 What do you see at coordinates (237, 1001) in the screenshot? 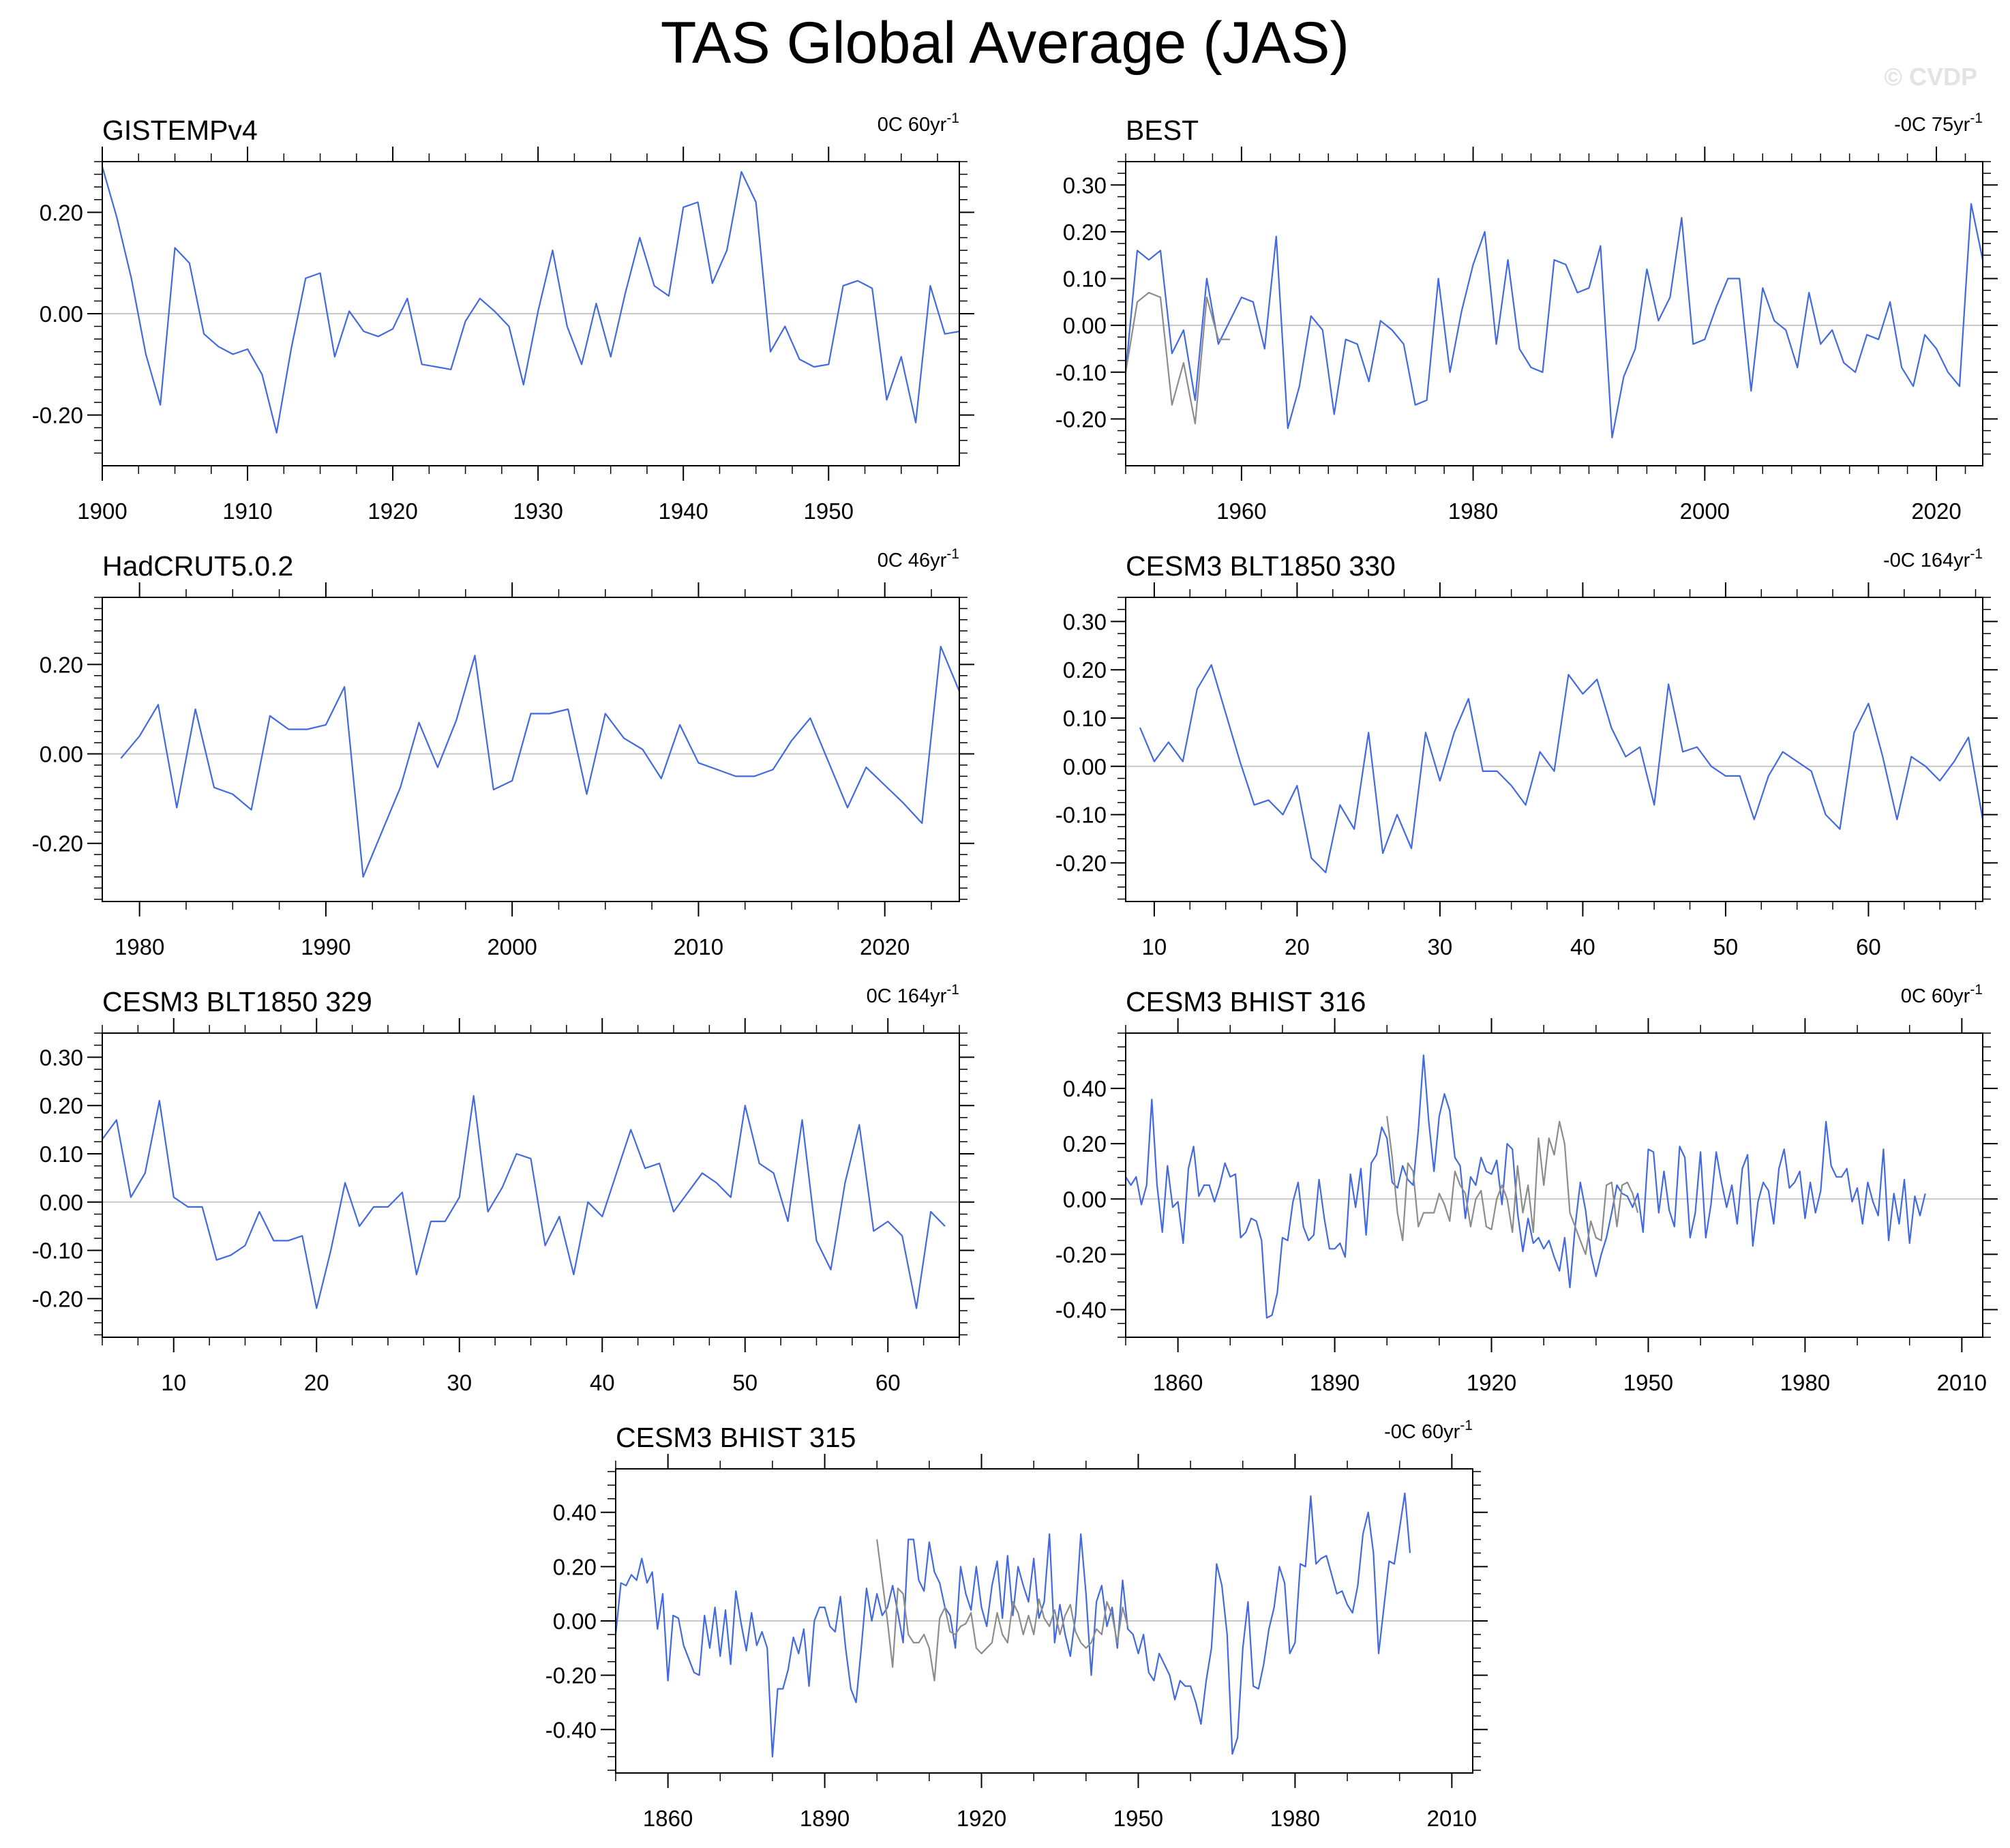
I see `panel-title: CESM3 BLT1850 329` at bounding box center [237, 1001].